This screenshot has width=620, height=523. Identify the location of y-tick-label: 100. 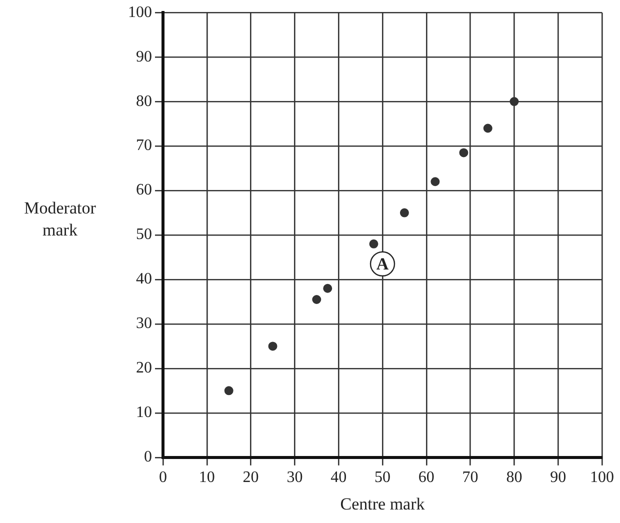
(140, 12).